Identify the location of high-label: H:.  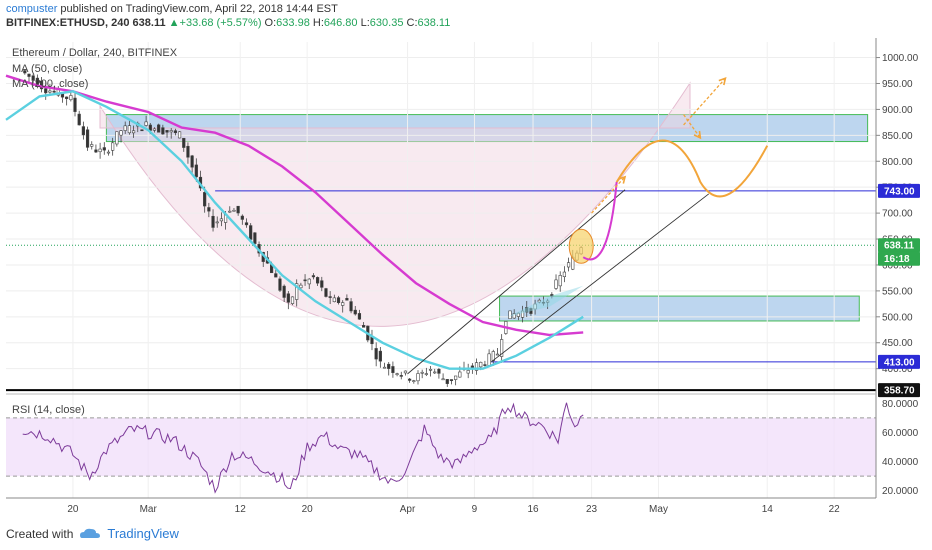
(318, 23).